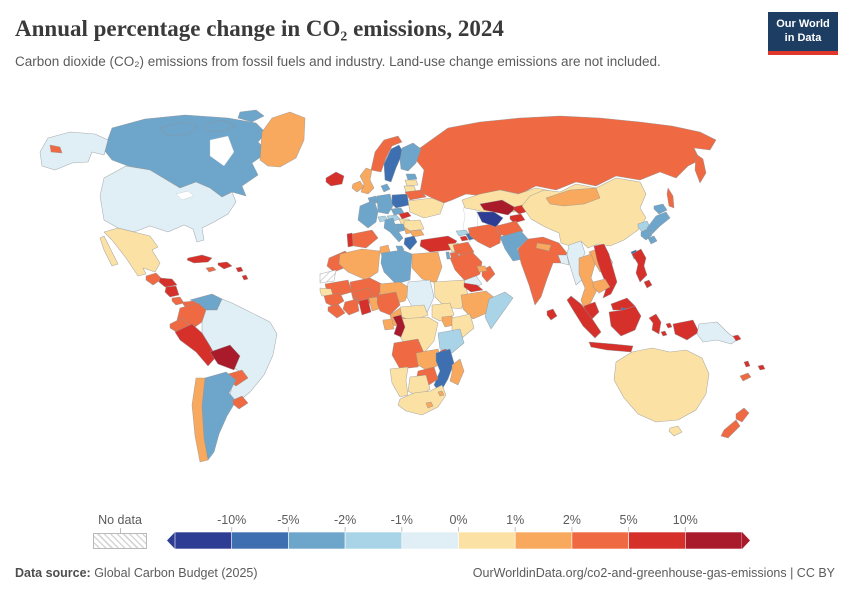 Image resolution: width=850 pixels, height=600 pixels. What do you see at coordinates (745, 377) in the screenshot?
I see `country-new-caledonia` at bounding box center [745, 377].